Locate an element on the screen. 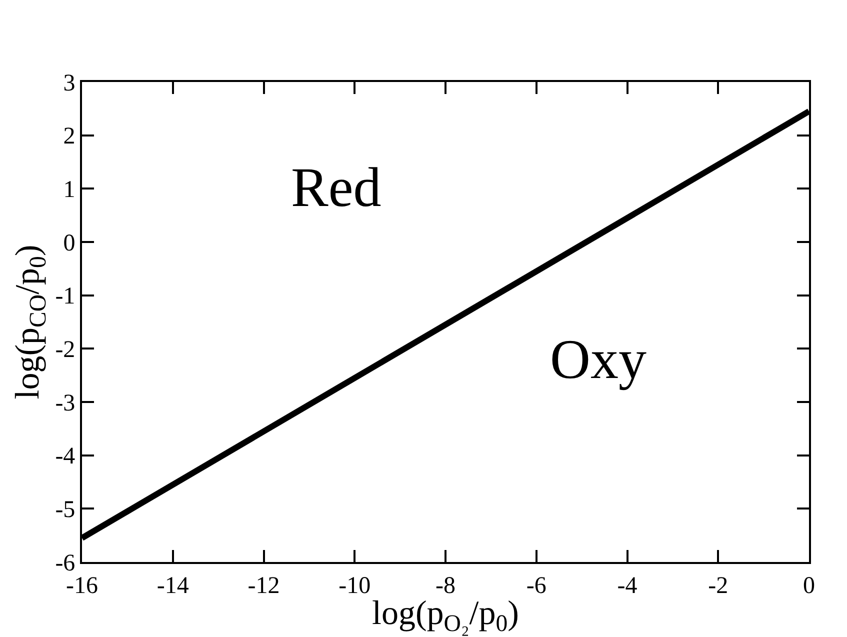  x-tick-label: -10 is located at coordinates (354, 585).